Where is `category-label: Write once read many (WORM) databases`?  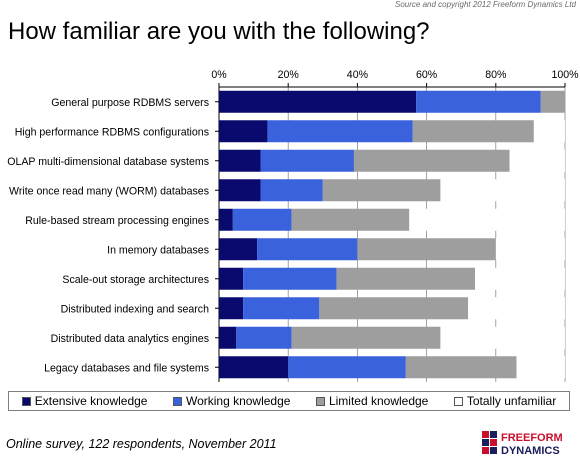 category-label: Write once read many (WORM) databases is located at coordinates (109, 191).